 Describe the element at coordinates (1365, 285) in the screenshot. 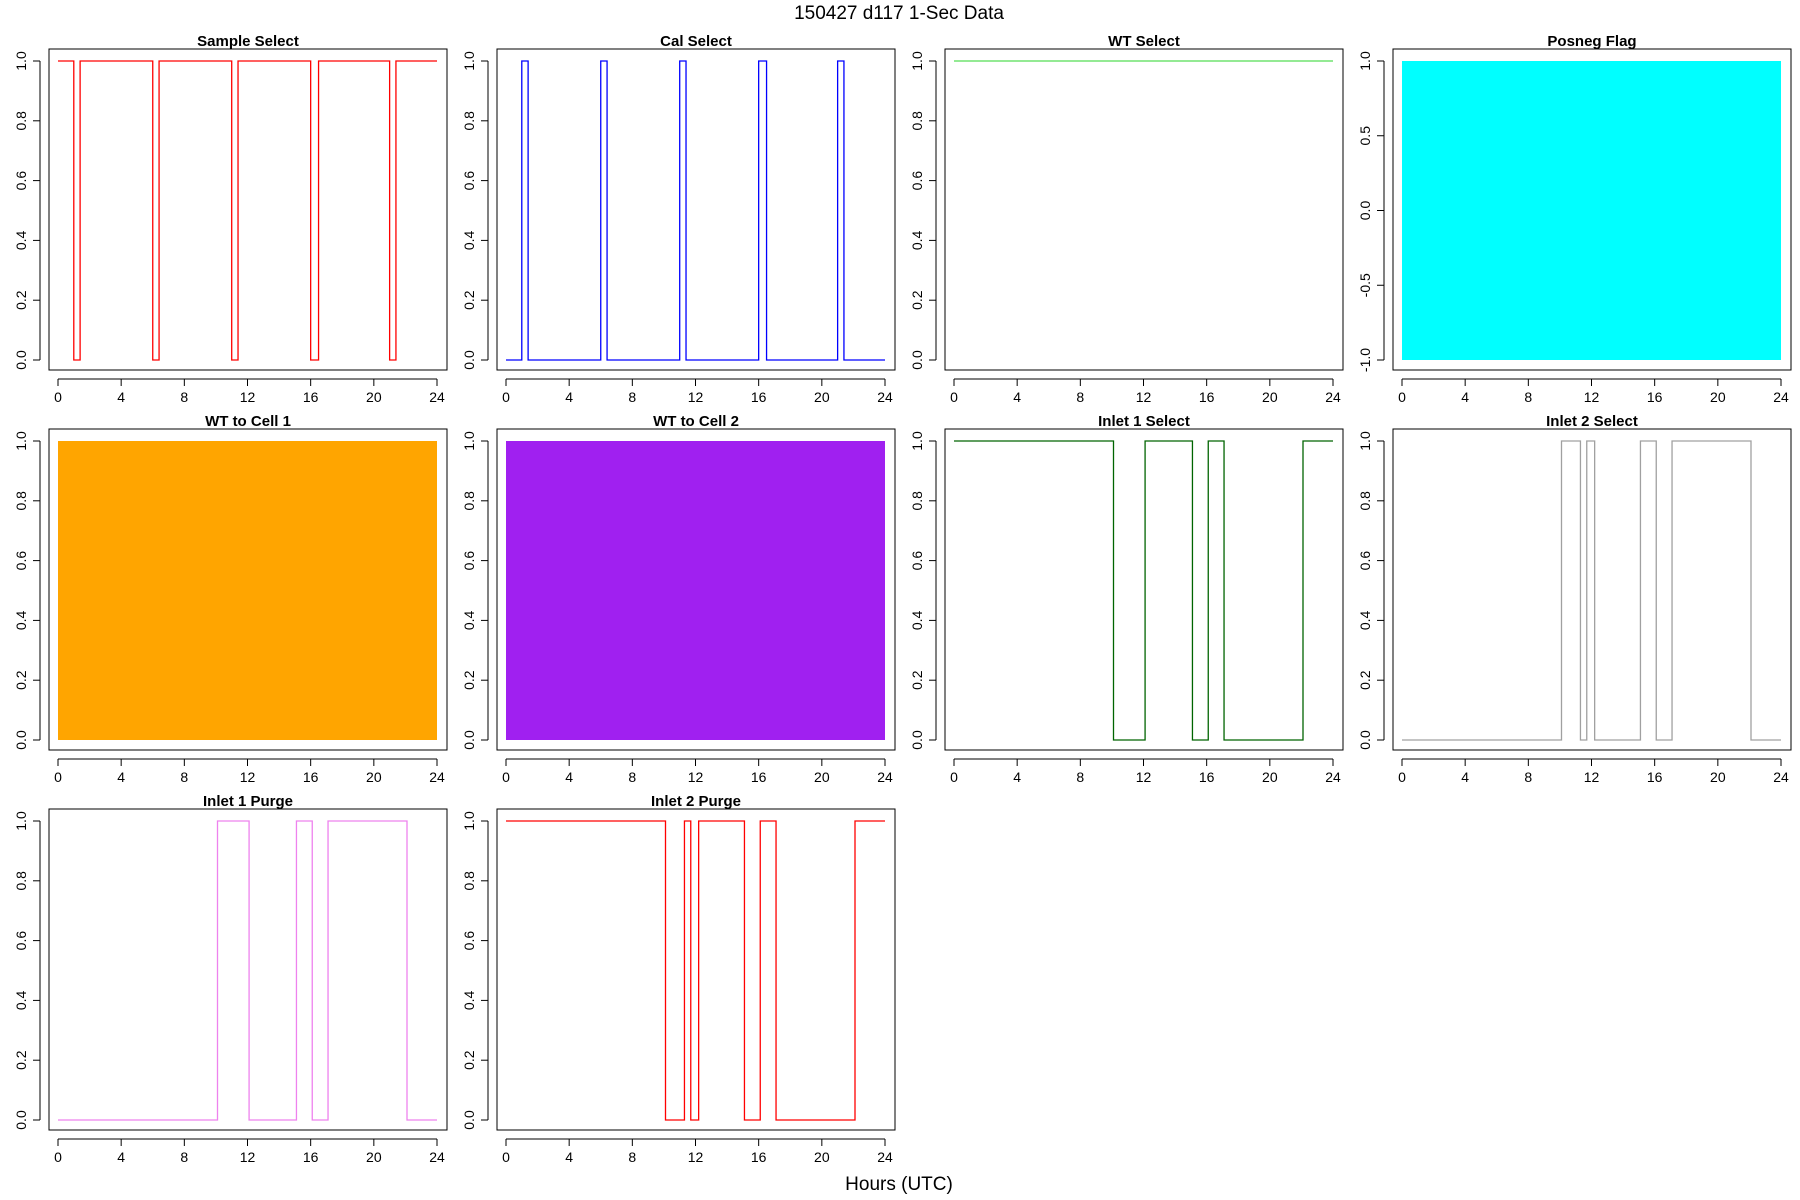

I see `y-tick-label: -0.5` at that location.